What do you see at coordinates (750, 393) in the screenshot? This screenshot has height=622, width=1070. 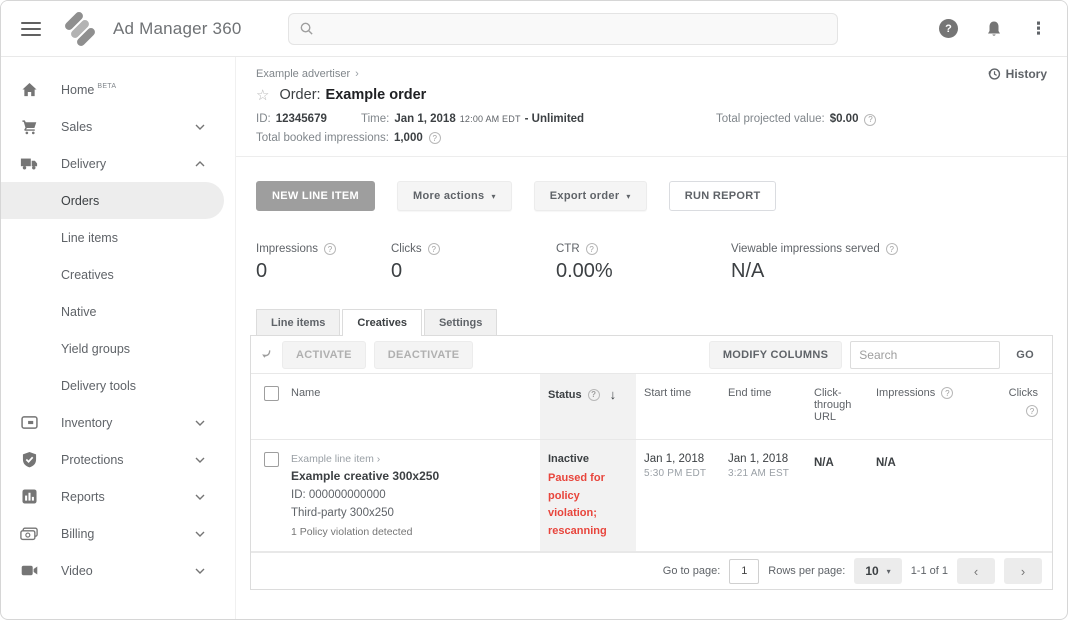 I see `column-header-end-time: End time` at bounding box center [750, 393].